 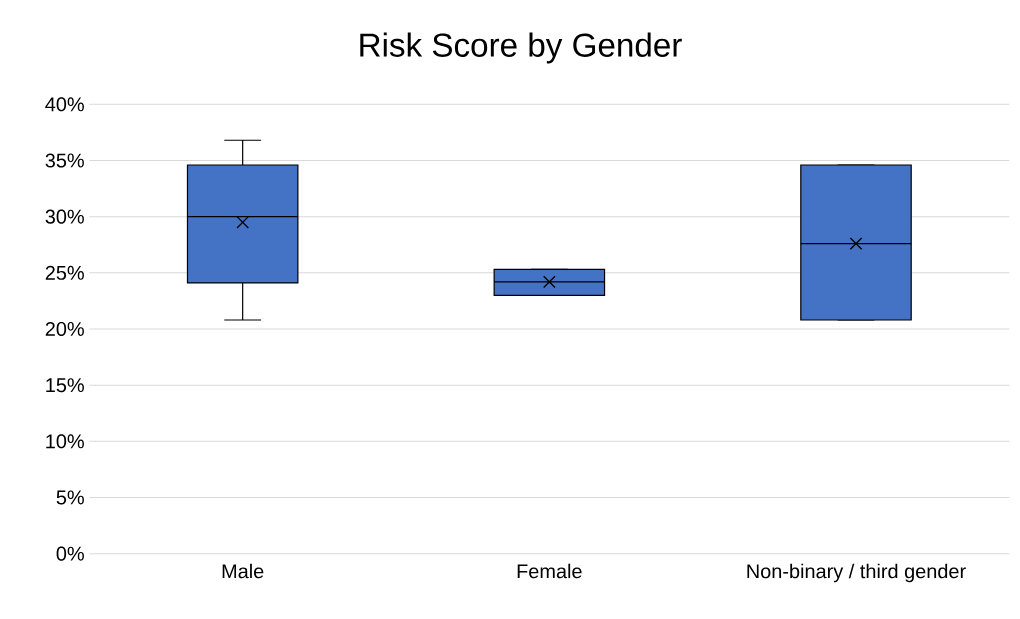 What do you see at coordinates (70, 553) in the screenshot?
I see `y-tick-label: 0%` at bounding box center [70, 553].